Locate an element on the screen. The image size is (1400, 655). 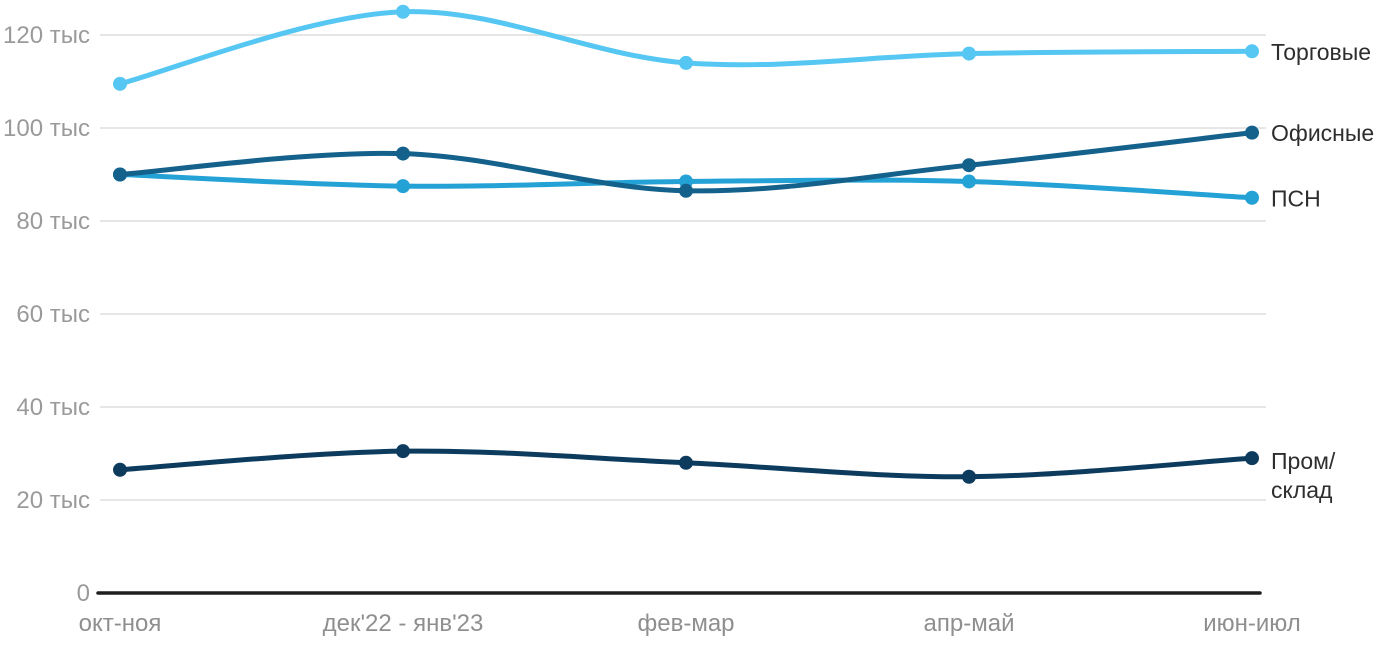
x-tick-label: окт-ноя is located at coordinates (120, 623).